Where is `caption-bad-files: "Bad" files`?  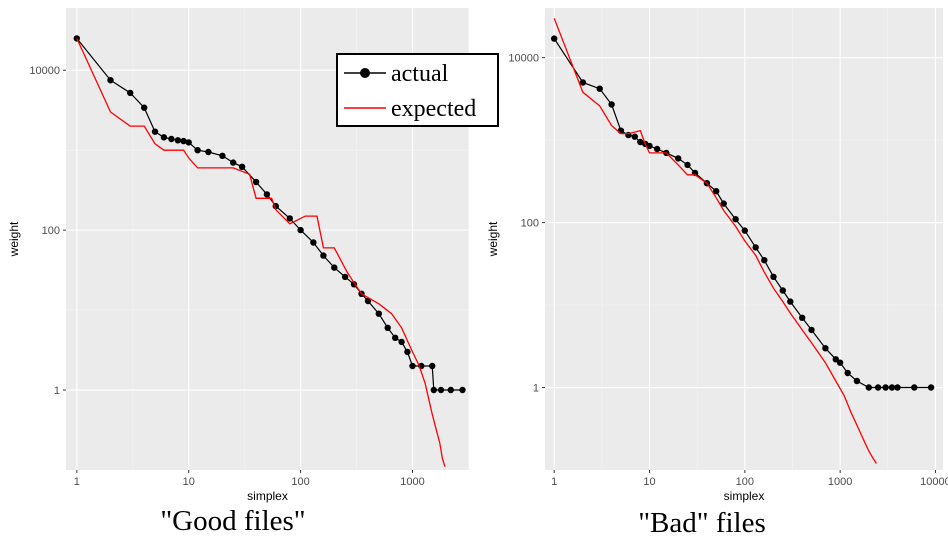
caption-bad-files: "Bad" files is located at coordinates (702, 523).